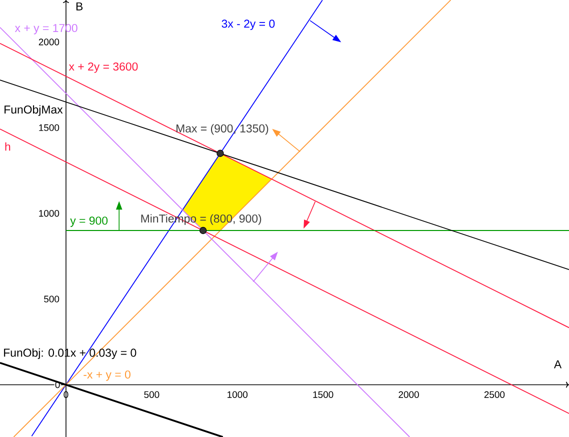 This screenshot has width=569, height=437. I want to click on y-axis-title: B, so click(79, 6).